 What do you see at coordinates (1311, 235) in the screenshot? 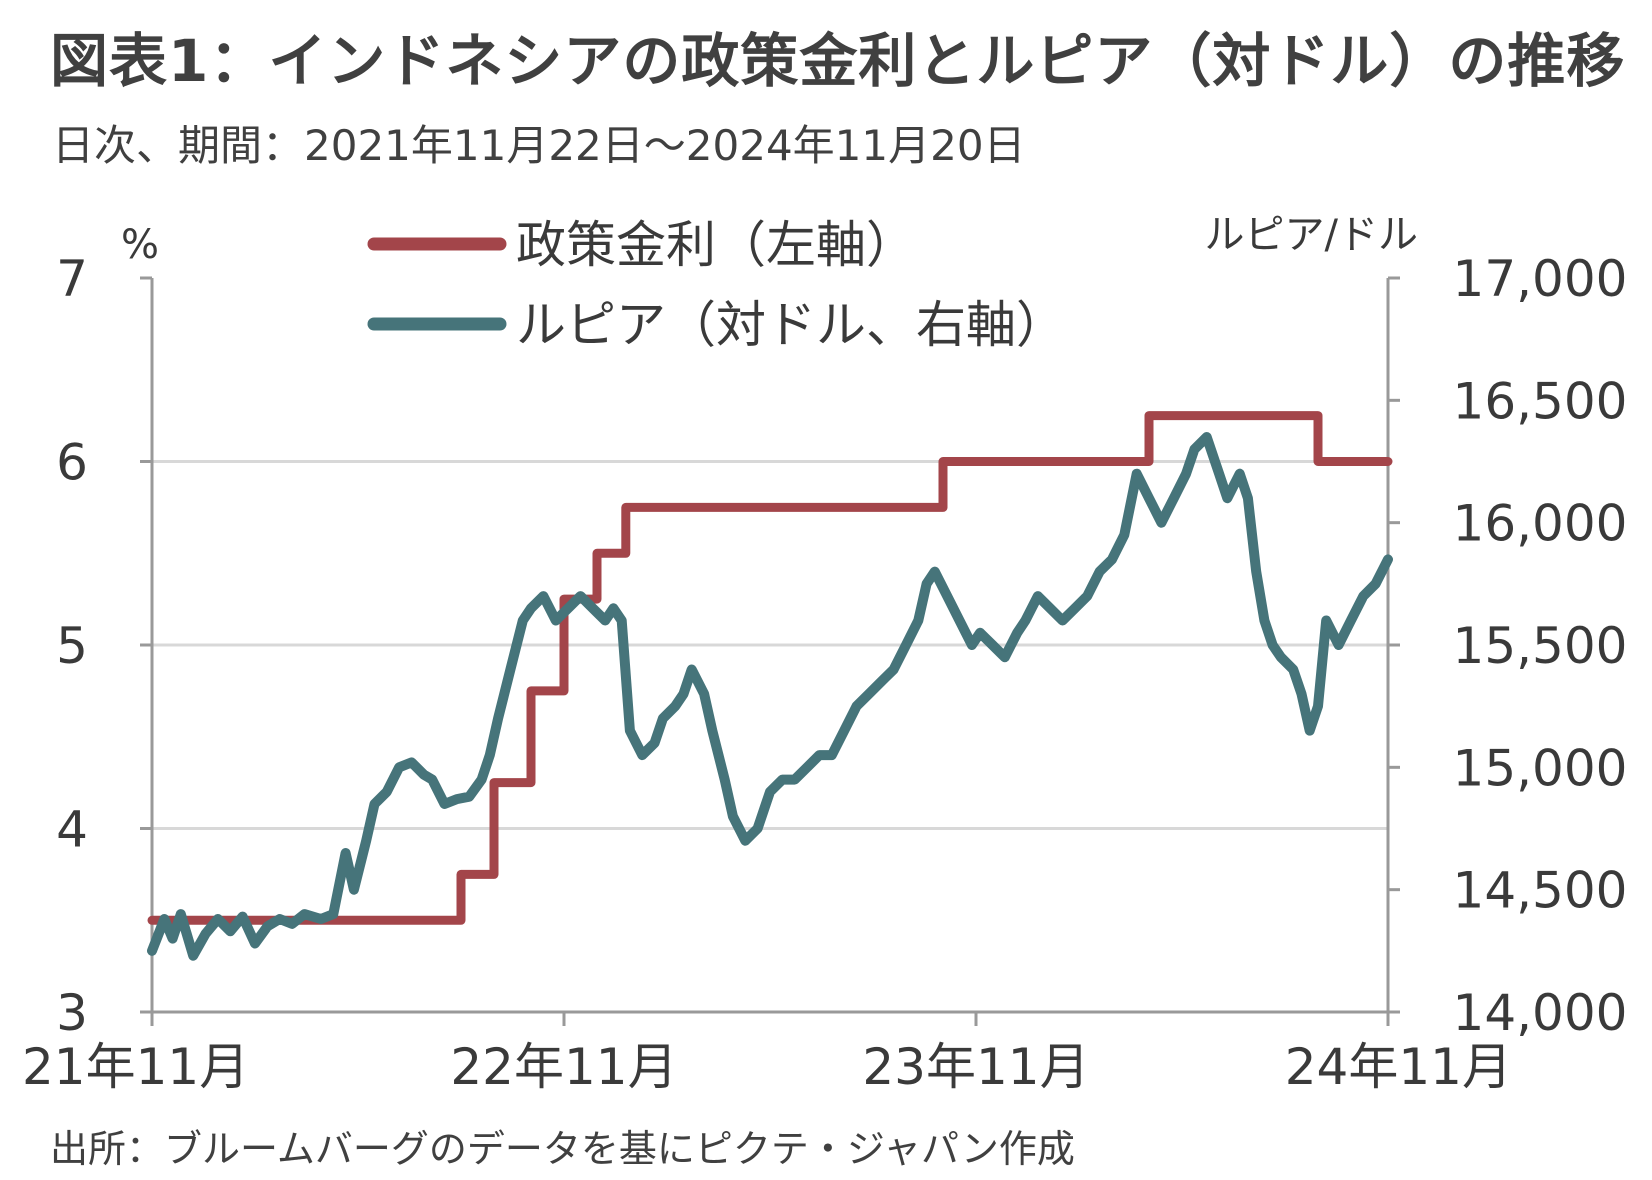
I see `right-axis-unit: ルピア/ドル` at bounding box center [1311, 235].